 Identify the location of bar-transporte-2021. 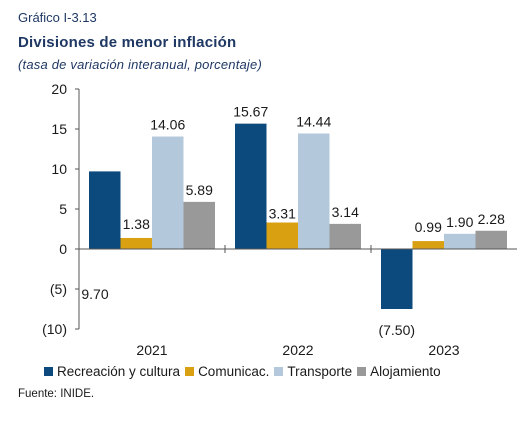
(168, 192).